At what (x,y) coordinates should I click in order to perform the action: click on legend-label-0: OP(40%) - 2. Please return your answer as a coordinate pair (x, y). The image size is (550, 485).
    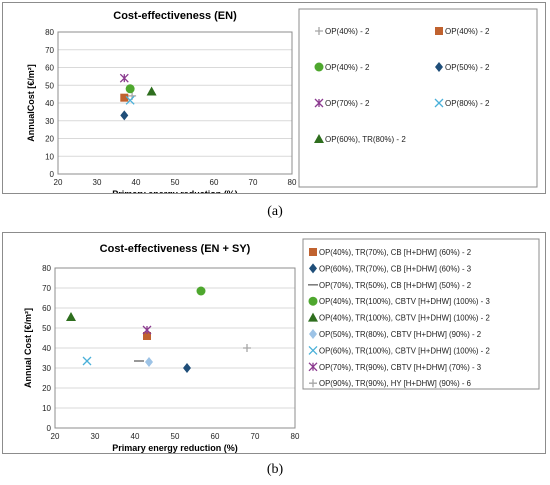
    Looking at the image, I should click on (347, 31).